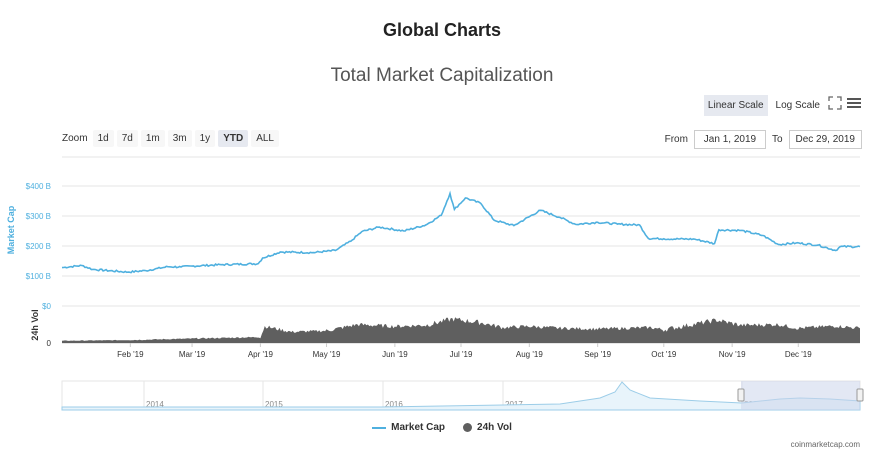  Describe the element at coordinates (103, 138) in the screenshot. I see `zoom-1d-button: 1d` at that location.